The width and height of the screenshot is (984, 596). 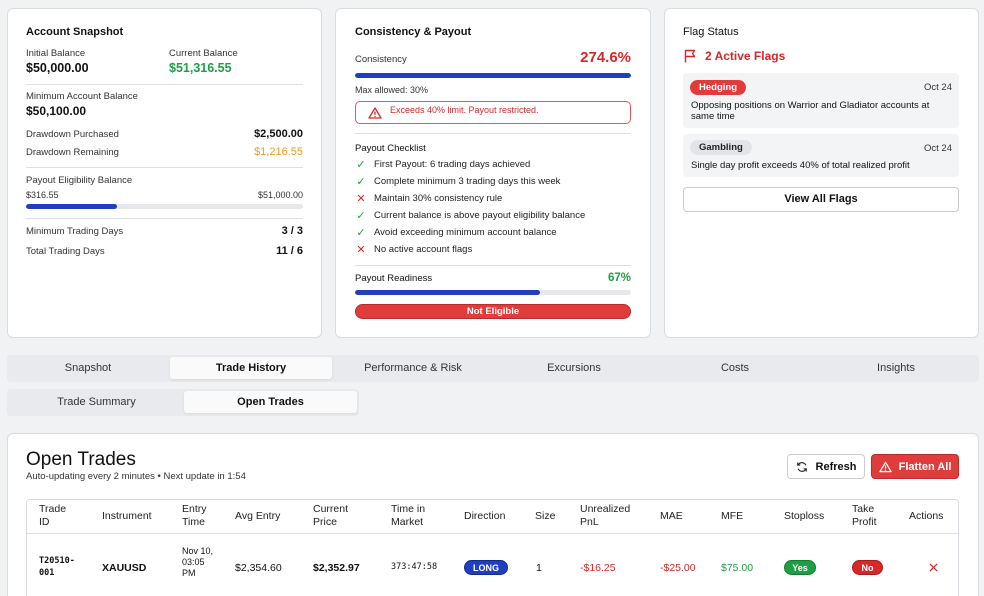 I want to click on close-trade-icon, so click(x=933, y=567).